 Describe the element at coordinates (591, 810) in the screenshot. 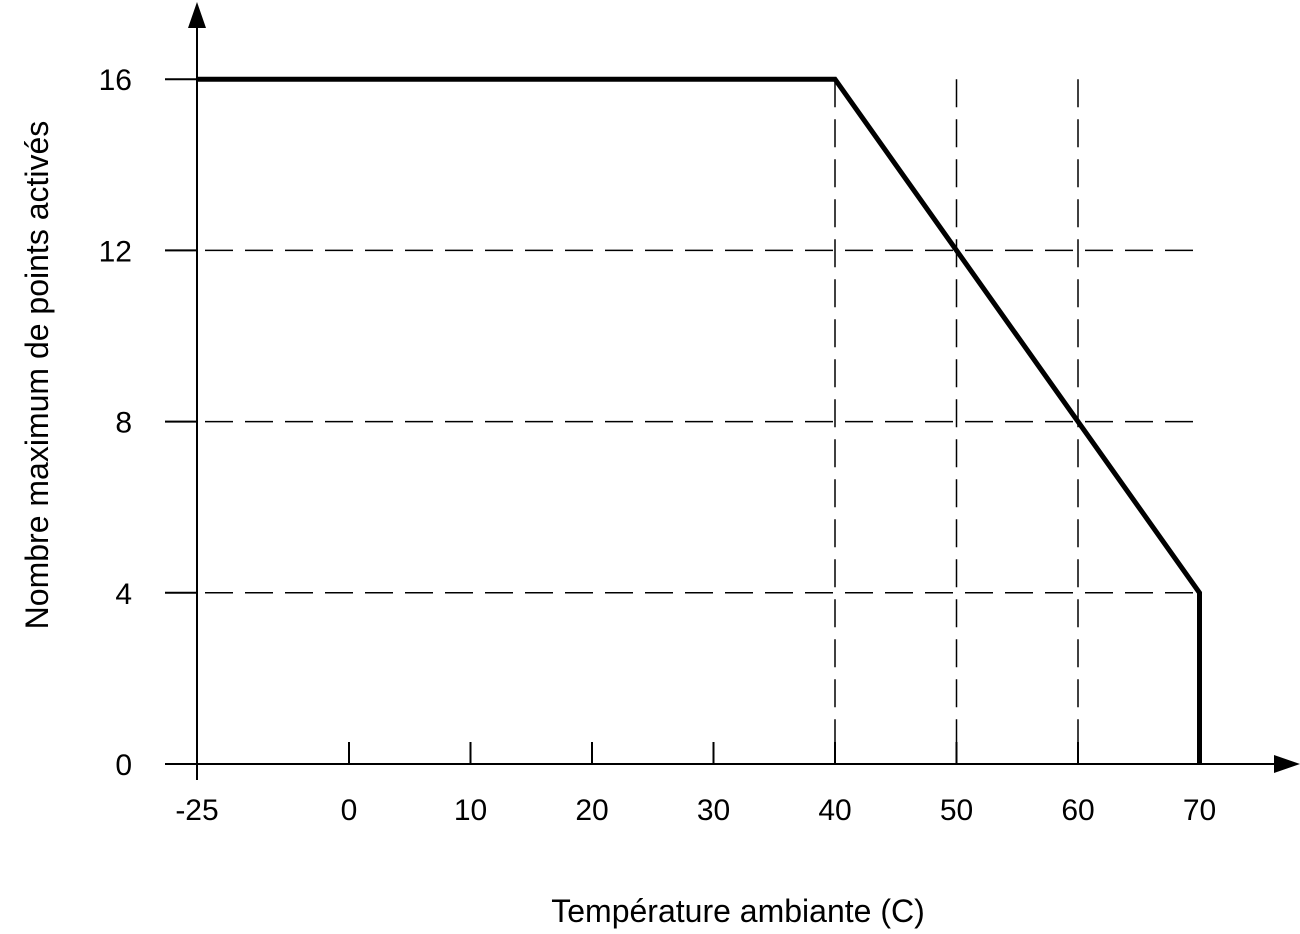

I see `x-tick-label-20: 20` at that location.